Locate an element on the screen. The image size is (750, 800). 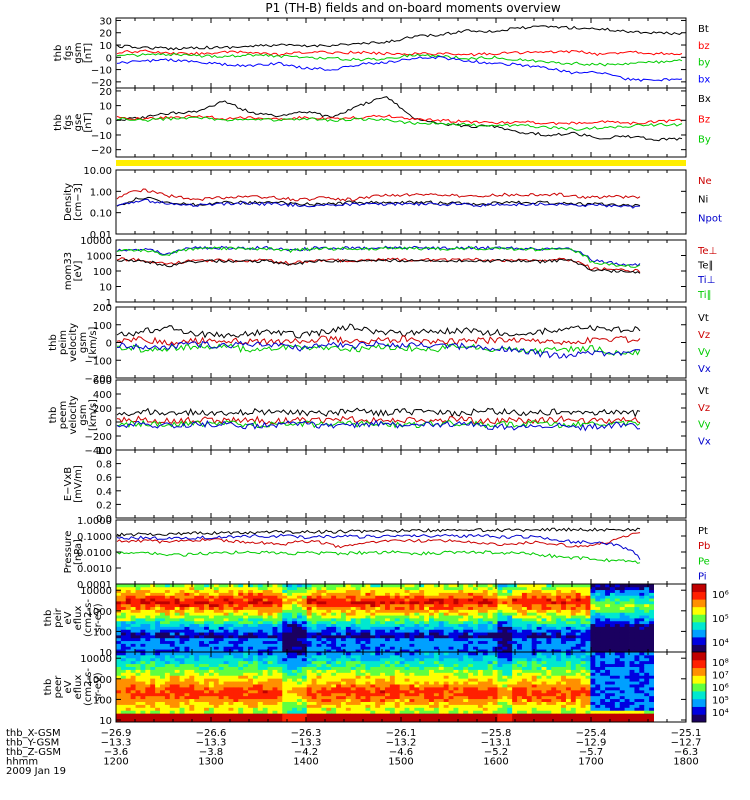
legend-label: Bz is located at coordinates (704, 119).